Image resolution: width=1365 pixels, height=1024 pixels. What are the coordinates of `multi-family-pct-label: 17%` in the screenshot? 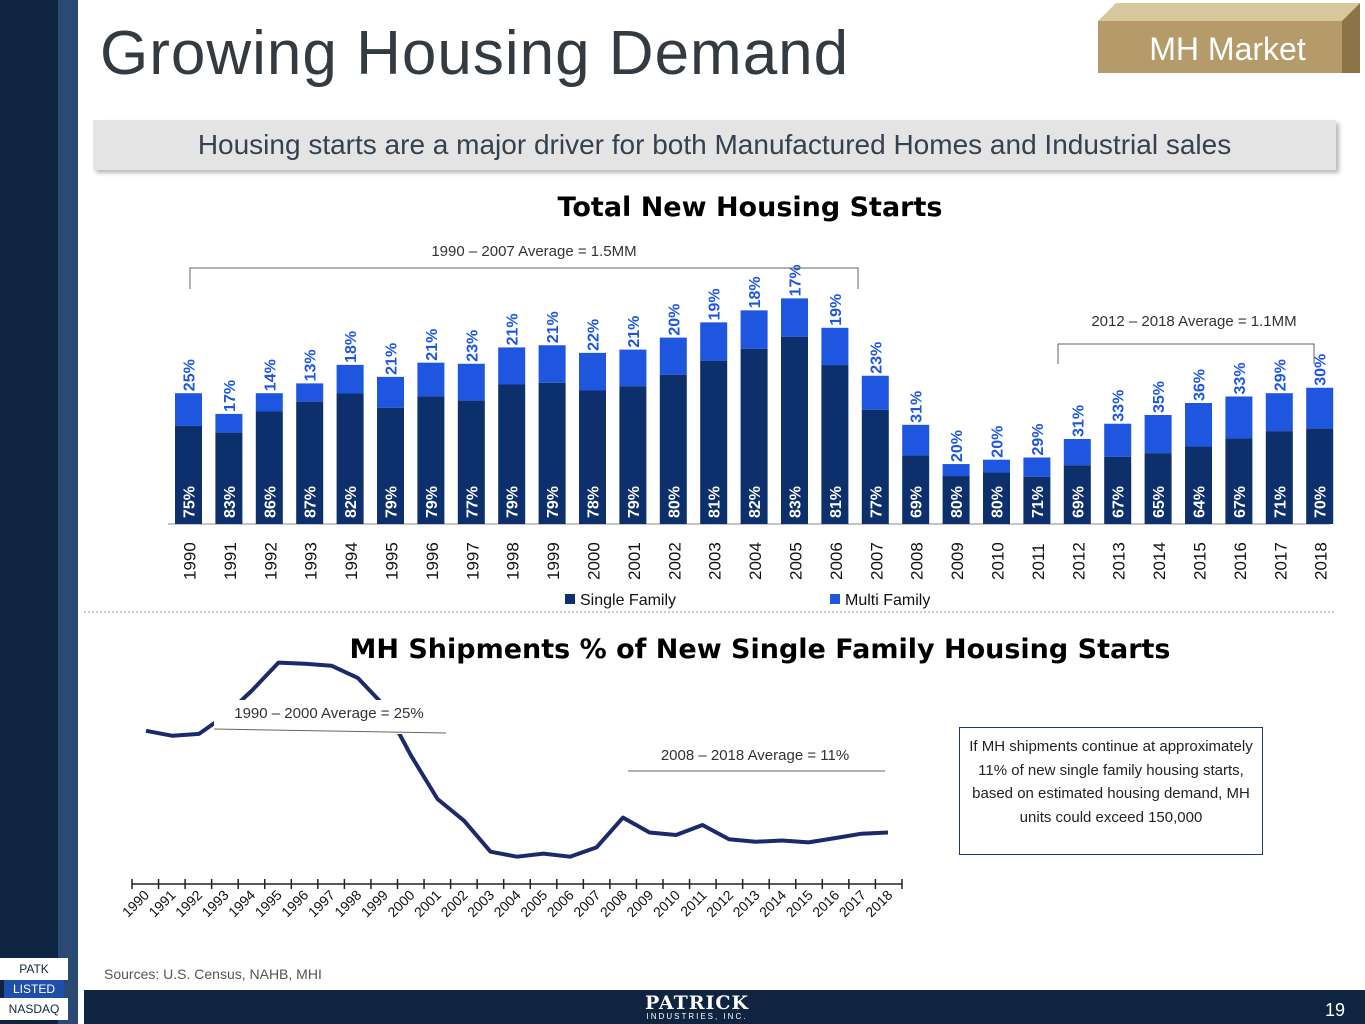 It's located at (796, 280).